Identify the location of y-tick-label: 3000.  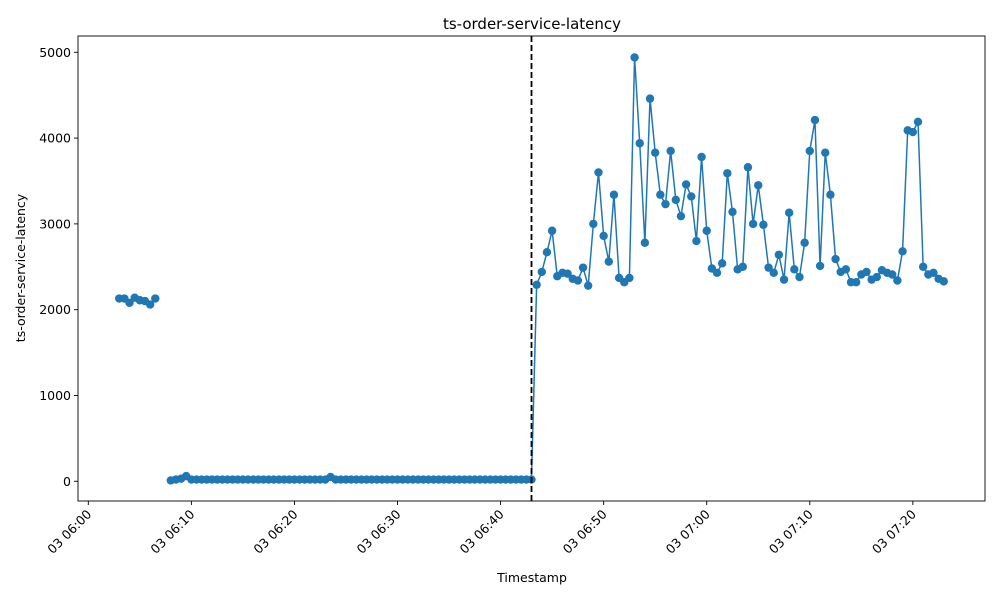
(55, 223).